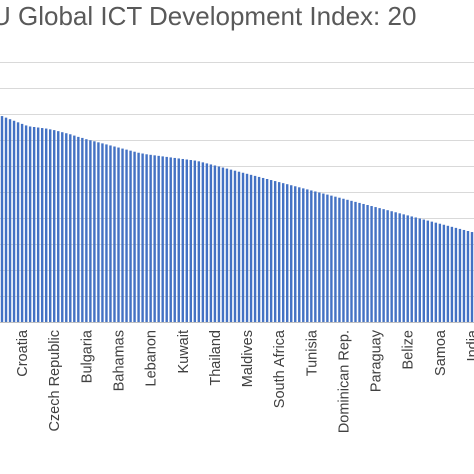  I want to click on x-tick-label: Croatia, so click(23, 353).